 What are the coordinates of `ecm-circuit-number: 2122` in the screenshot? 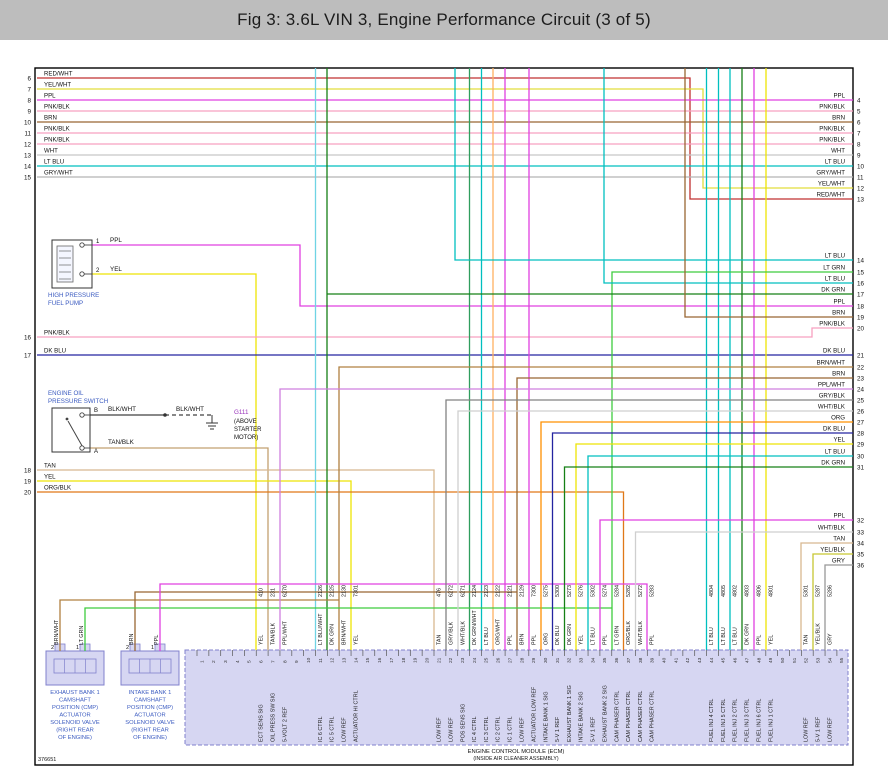 It's located at (498, 591).